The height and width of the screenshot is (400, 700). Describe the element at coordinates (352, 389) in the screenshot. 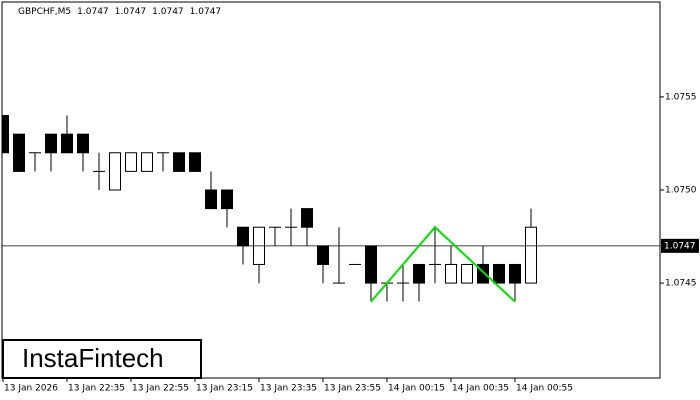

I see `x-tick-label: 13 Jan 23:55` at that location.